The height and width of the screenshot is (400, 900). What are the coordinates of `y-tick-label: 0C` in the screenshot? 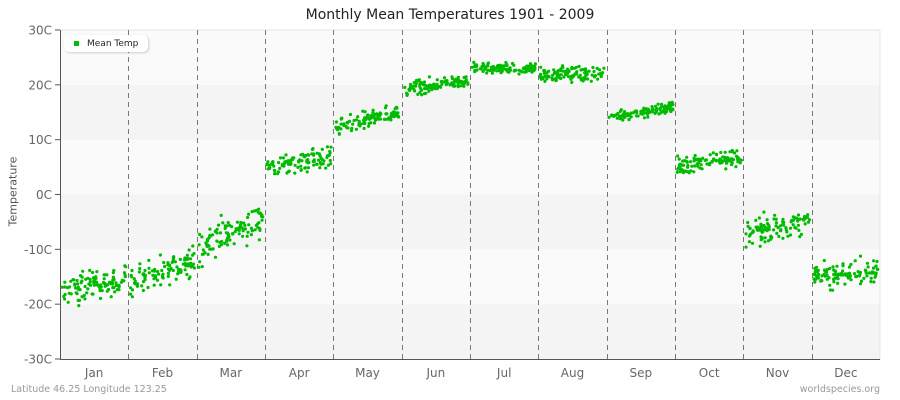 It's located at (44, 195).